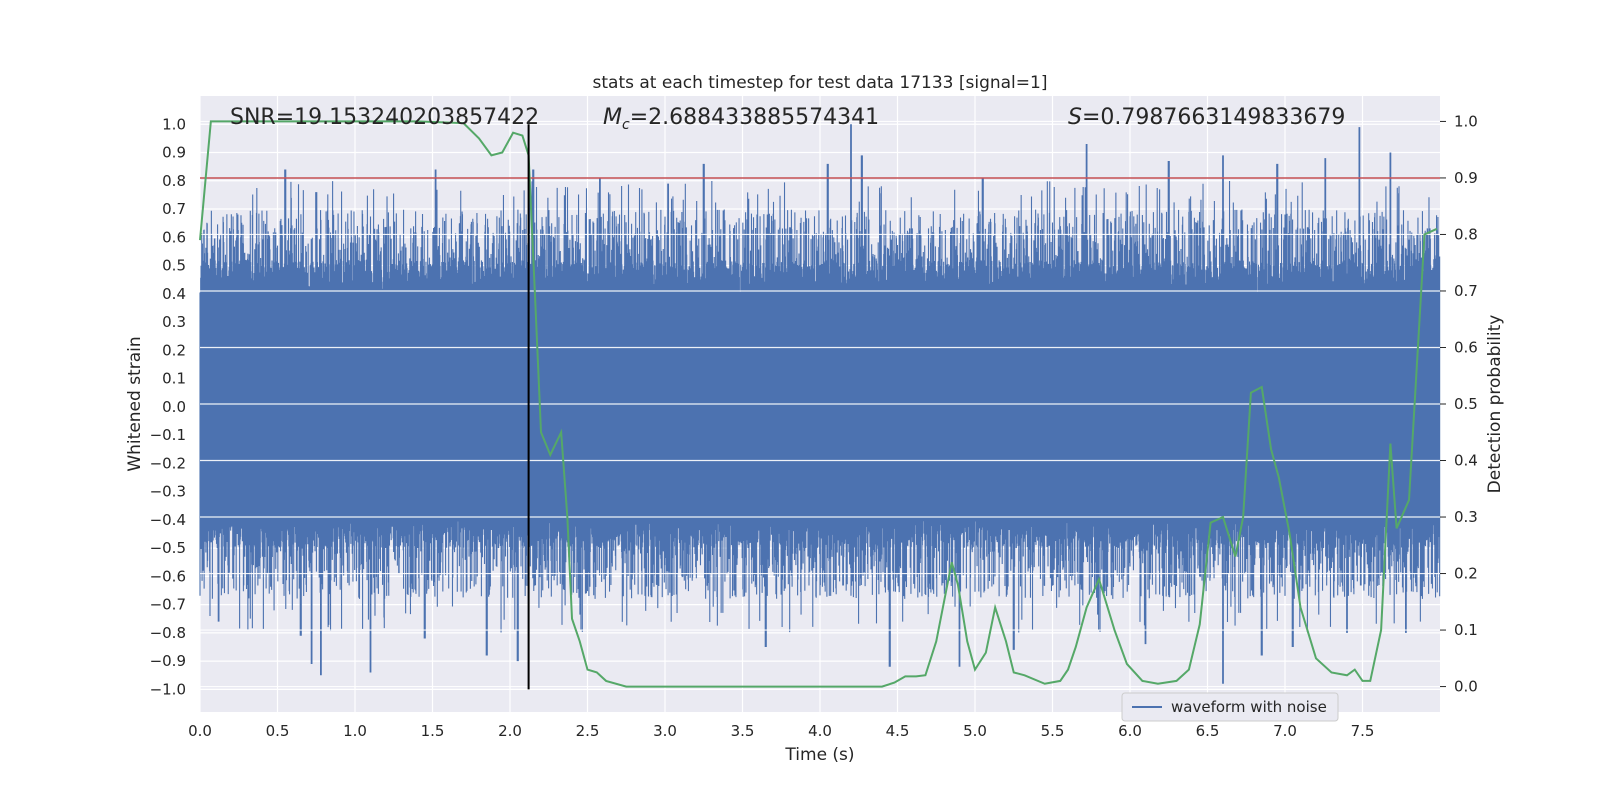 This screenshot has width=1600, height=804. Describe the element at coordinates (200, 731) in the screenshot. I see `x-tick-label: 0.0` at that location.